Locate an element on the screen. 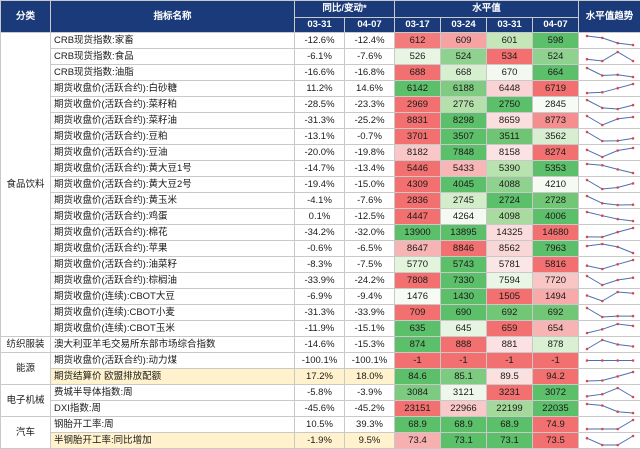 This screenshot has width=640, height=449. yoy-cell: -19.8% is located at coordinates (370, 153).